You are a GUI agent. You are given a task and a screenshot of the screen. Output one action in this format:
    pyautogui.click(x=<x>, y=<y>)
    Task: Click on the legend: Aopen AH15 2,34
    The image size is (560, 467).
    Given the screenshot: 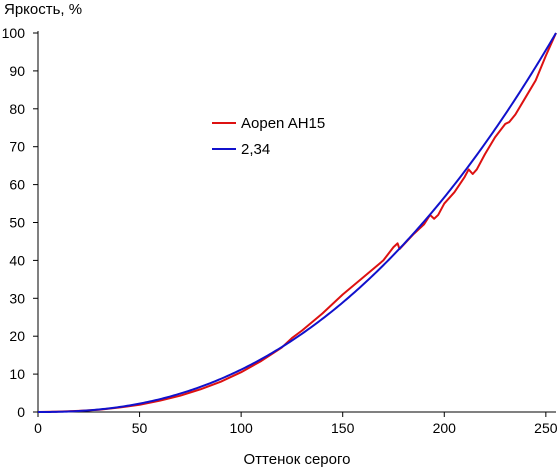 What is the action you would take?
    pyautogui.click(x=268, y=136)
    